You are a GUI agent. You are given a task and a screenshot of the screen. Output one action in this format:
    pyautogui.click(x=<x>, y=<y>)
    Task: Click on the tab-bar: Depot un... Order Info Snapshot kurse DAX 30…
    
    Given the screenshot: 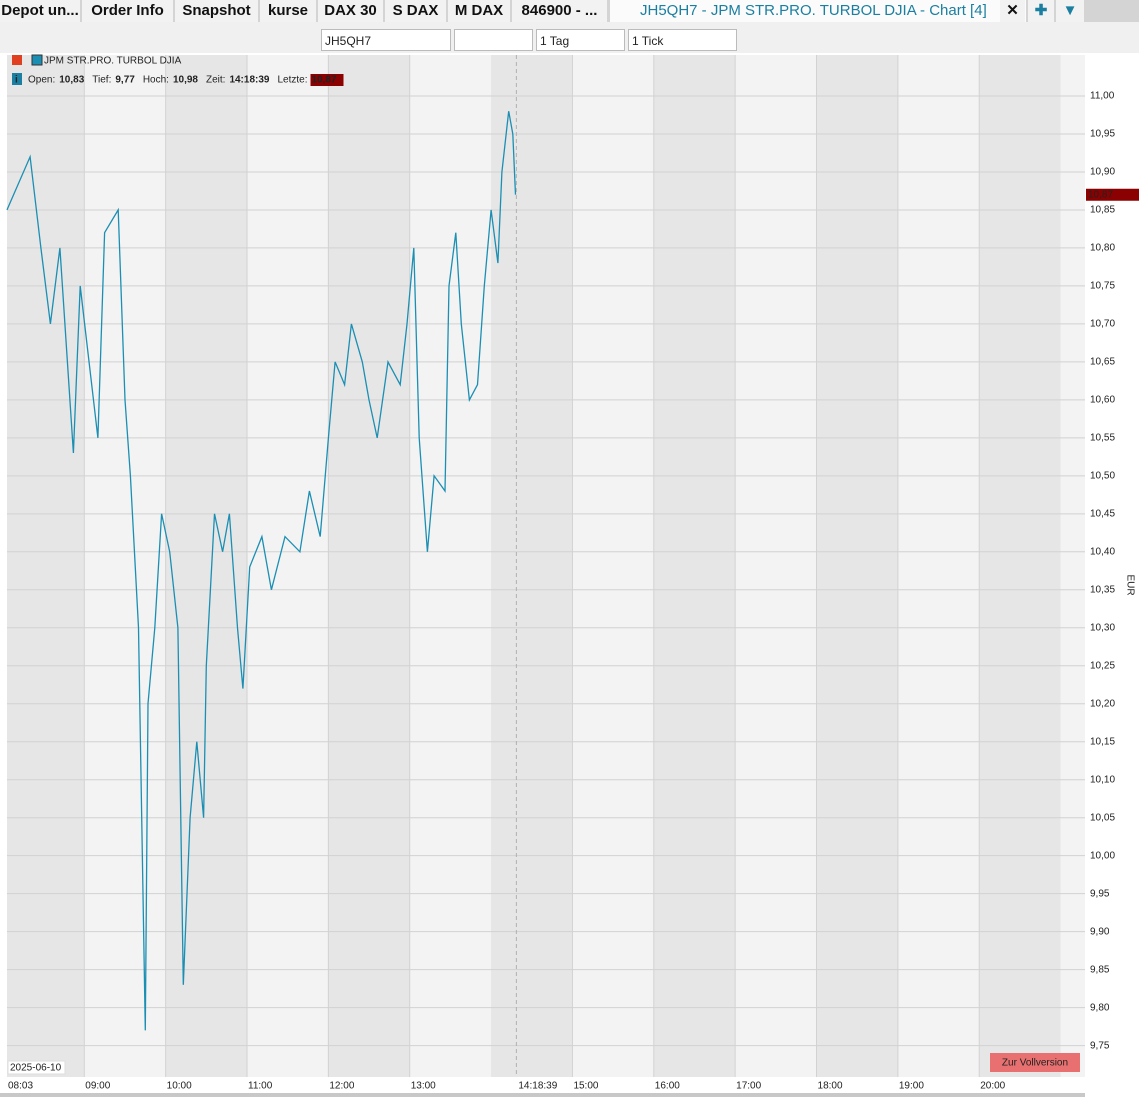 What is the action you would take?
    pyautogui.click(x=569, y=11)
    